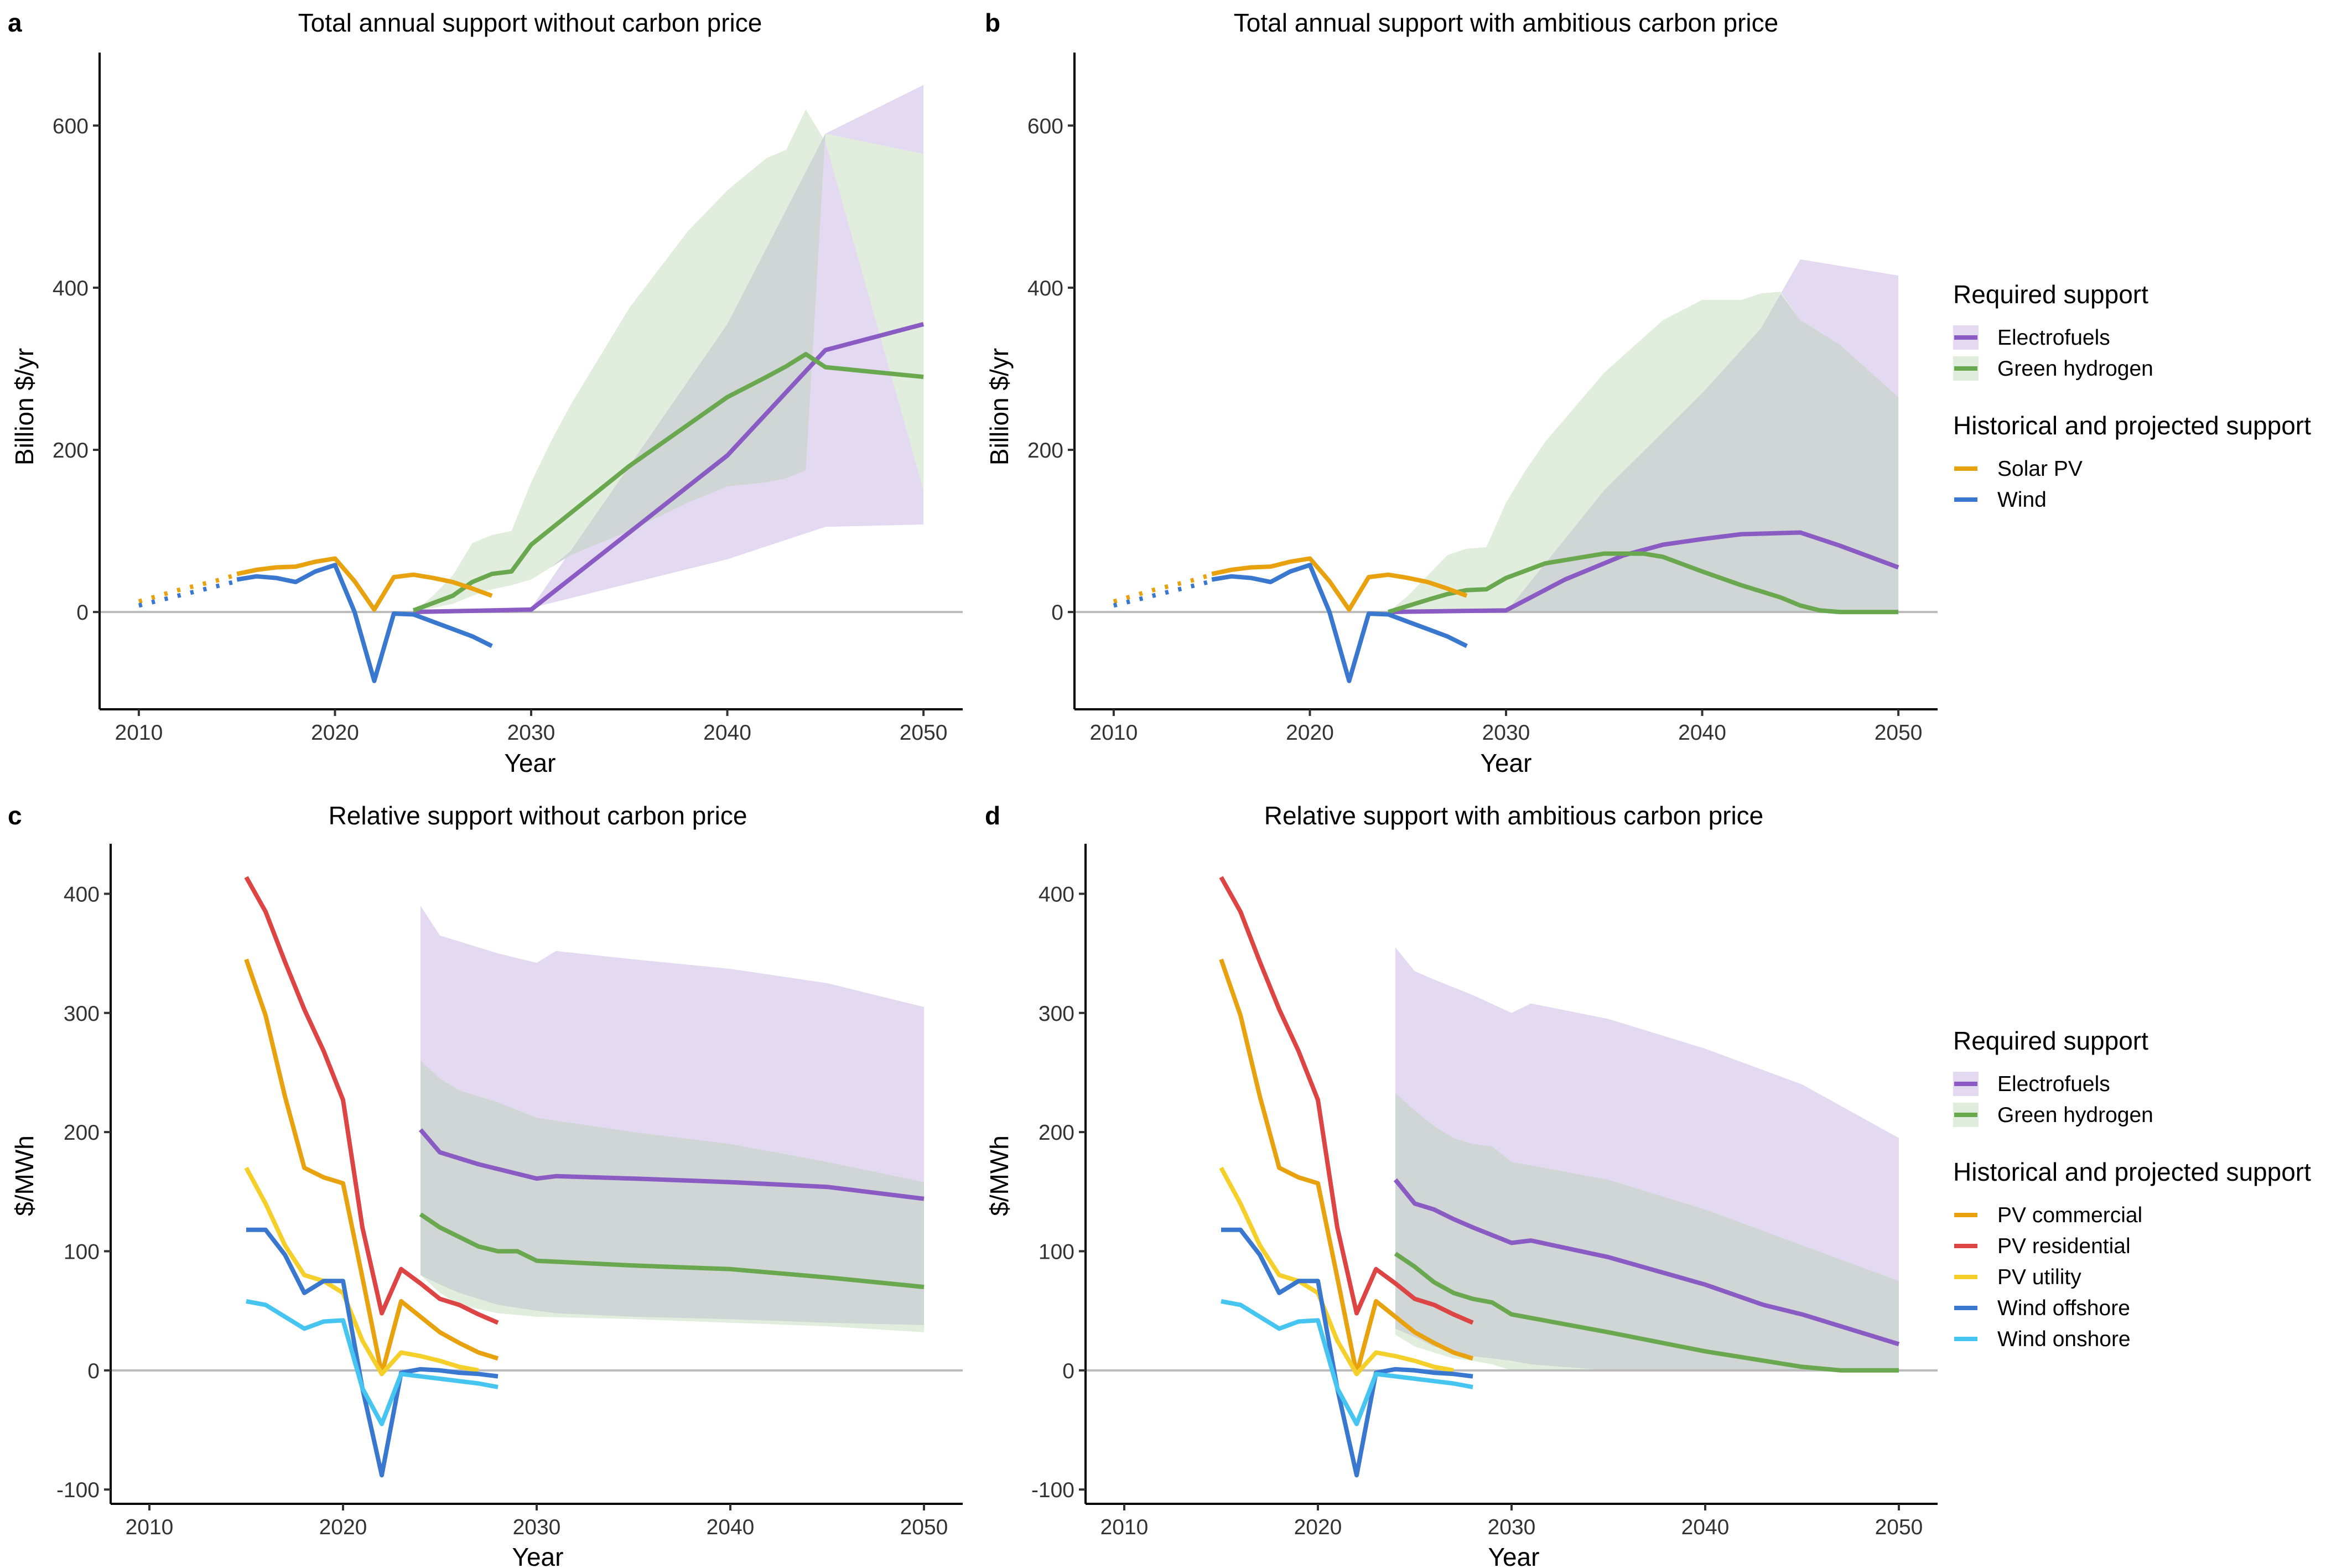  Describe the element at coordinates (150, 1527) in the screenshot. I see `x-tick-label-2010-c: 2010` at that location.